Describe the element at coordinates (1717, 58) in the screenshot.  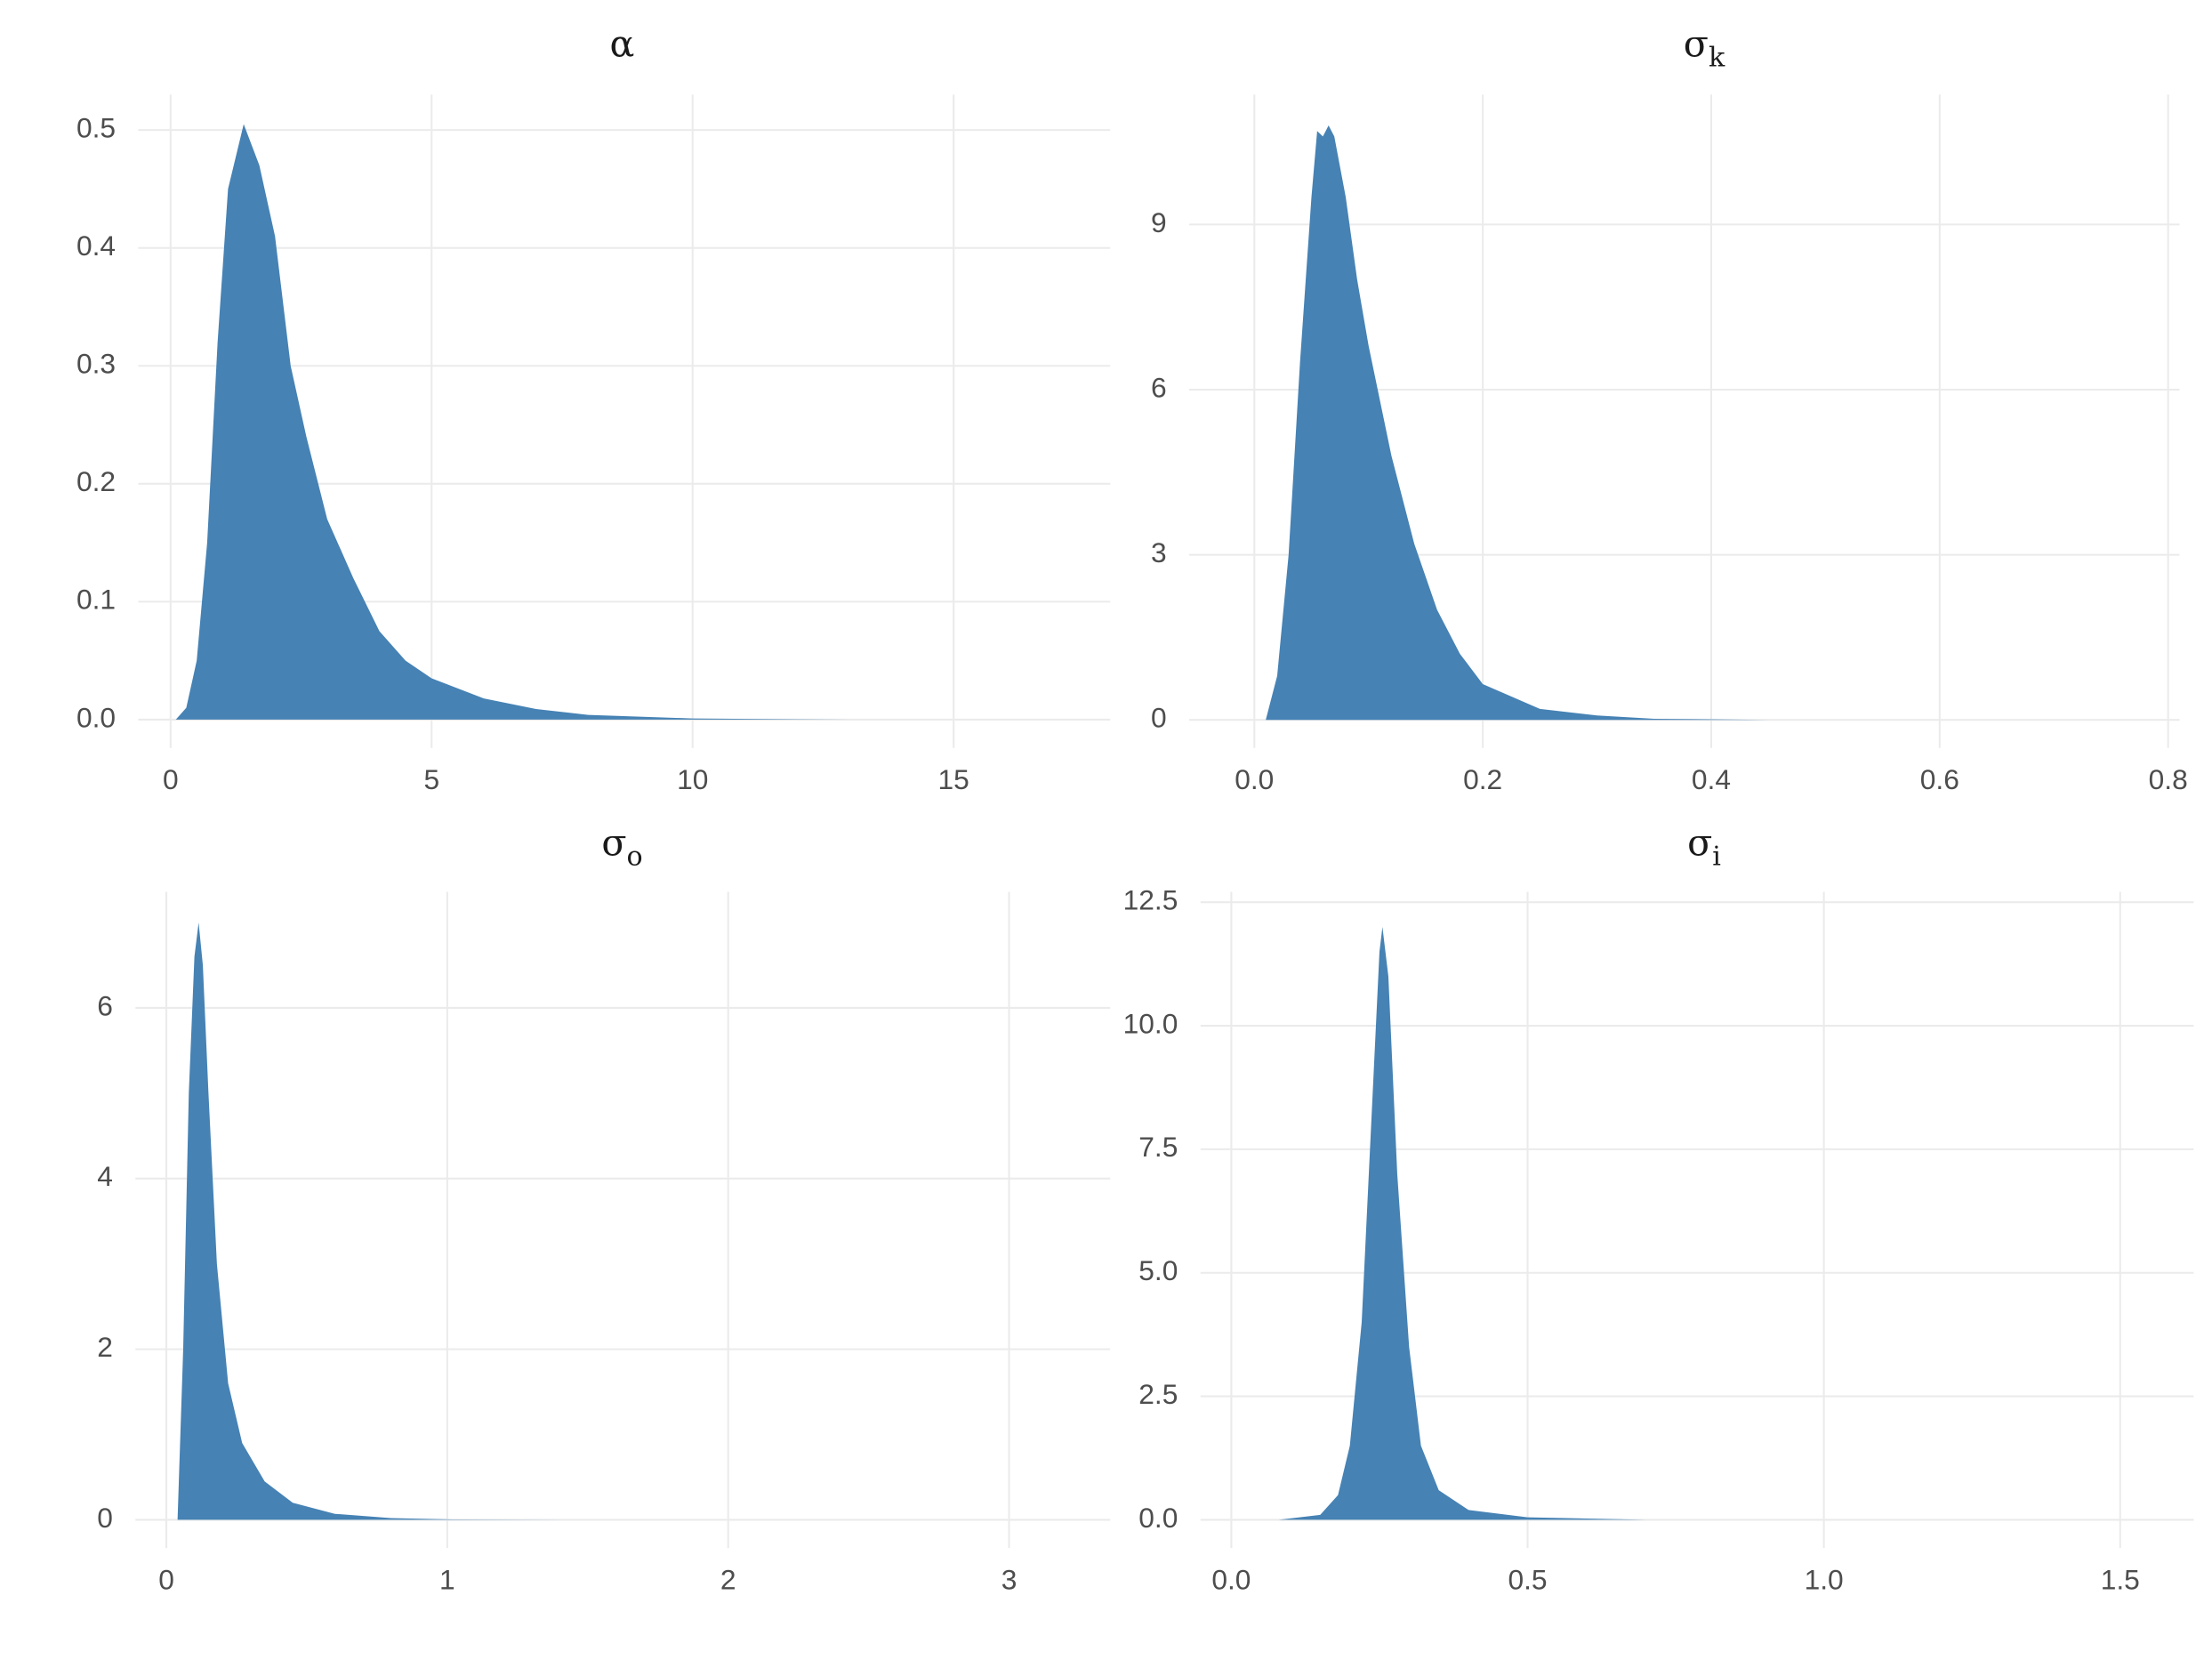
I see `title-subscript: k` at that location.